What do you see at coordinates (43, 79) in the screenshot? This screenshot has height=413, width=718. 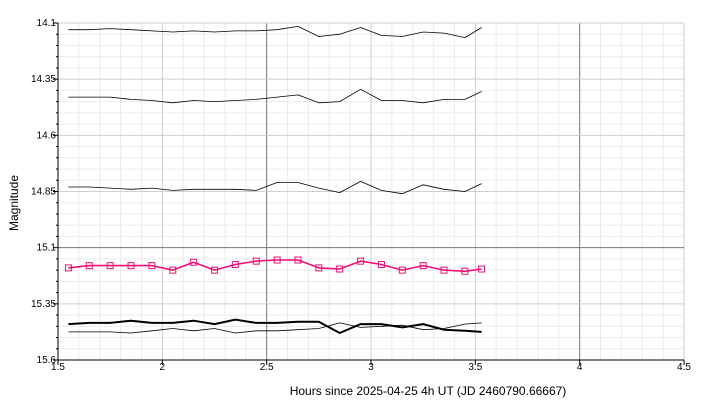 I see `y-tick-label: 14.35` at bounding box center [43, 79].